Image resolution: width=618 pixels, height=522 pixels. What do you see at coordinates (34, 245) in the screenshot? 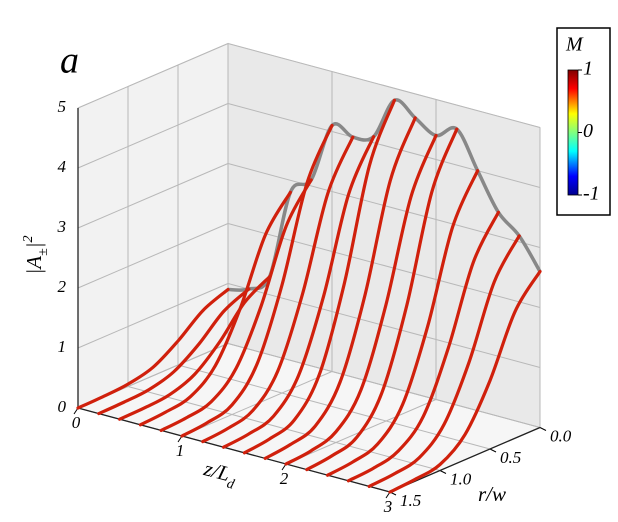
I see `y-axis-label-part: |` at bounding box center [34, 245].